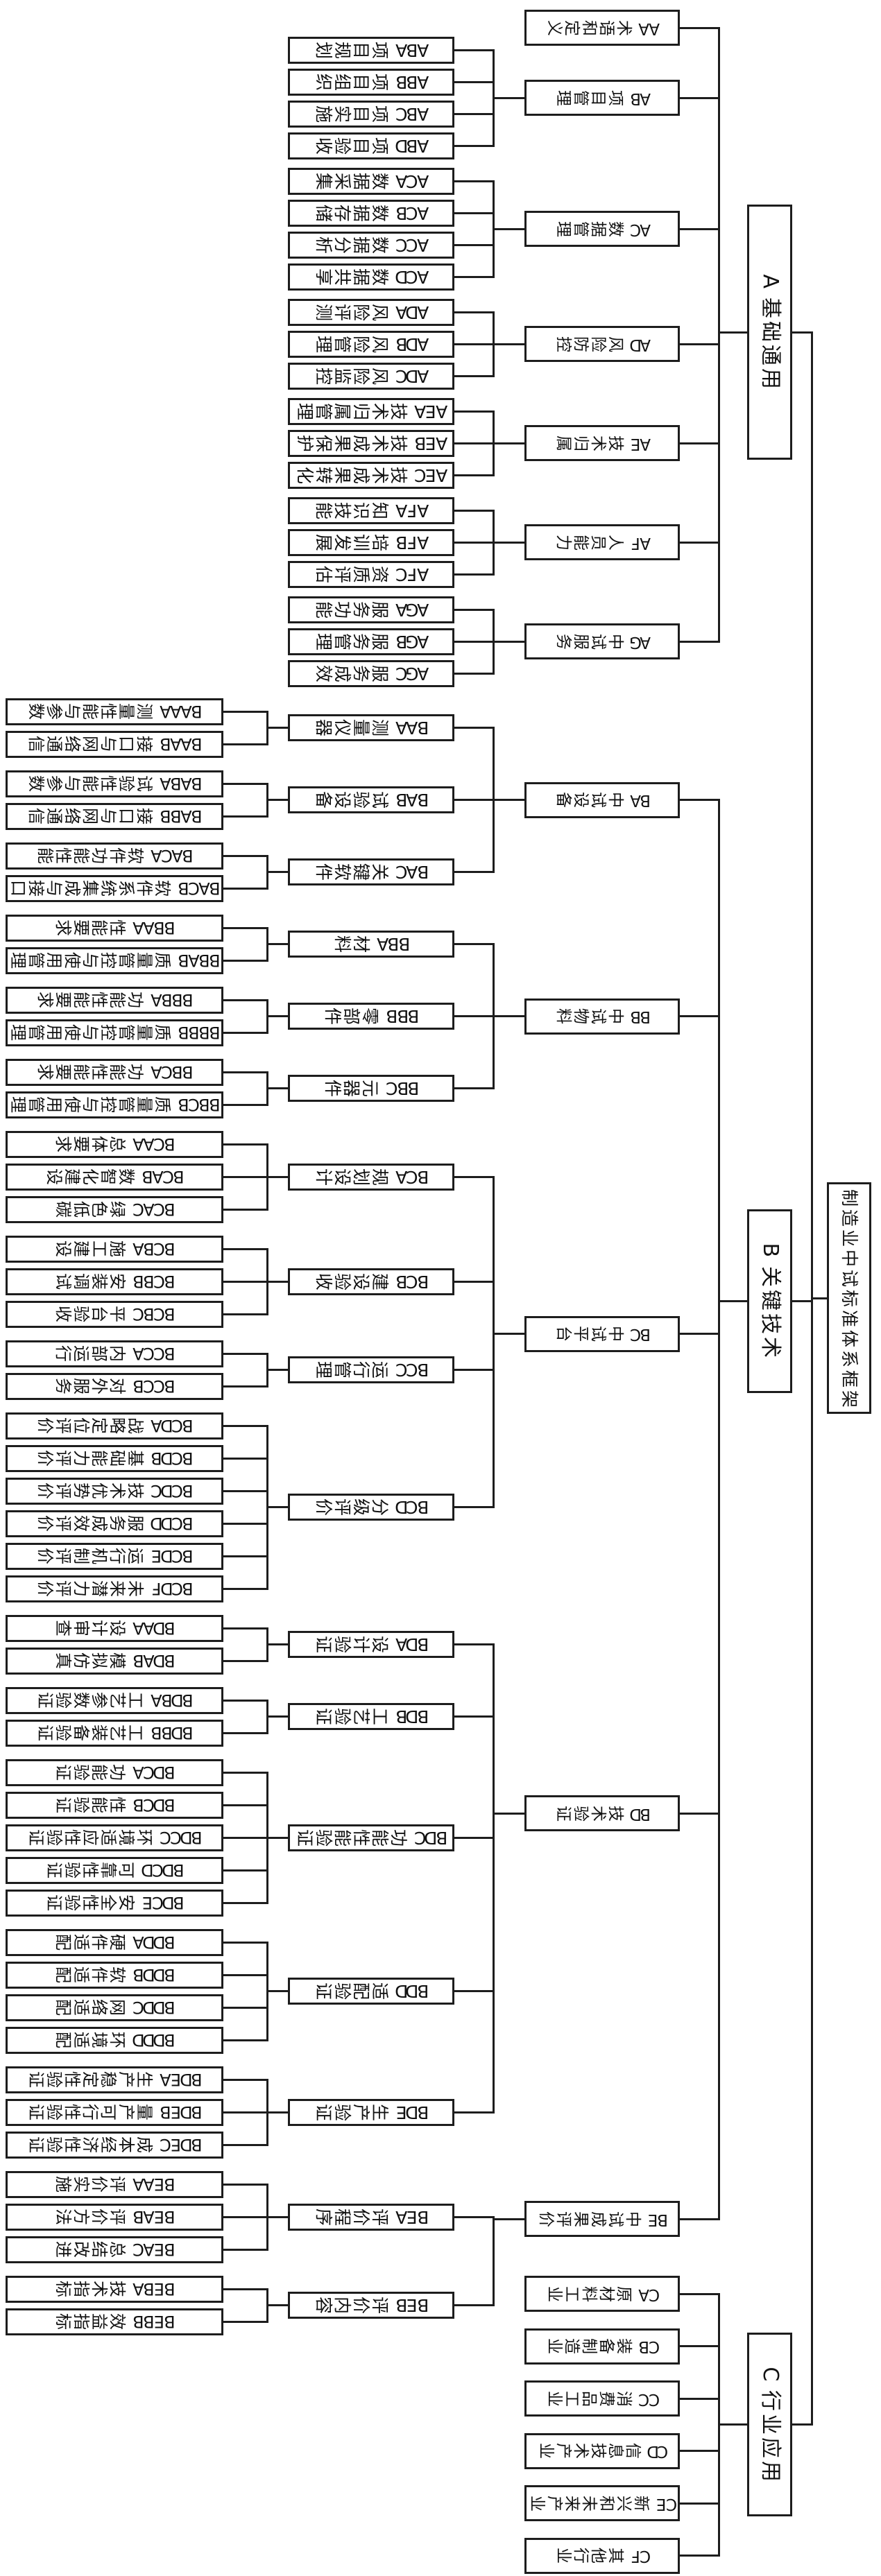 The image size is (881, 2576). I want to click on node-label-C: C 行业应用, so click(770, 2424).